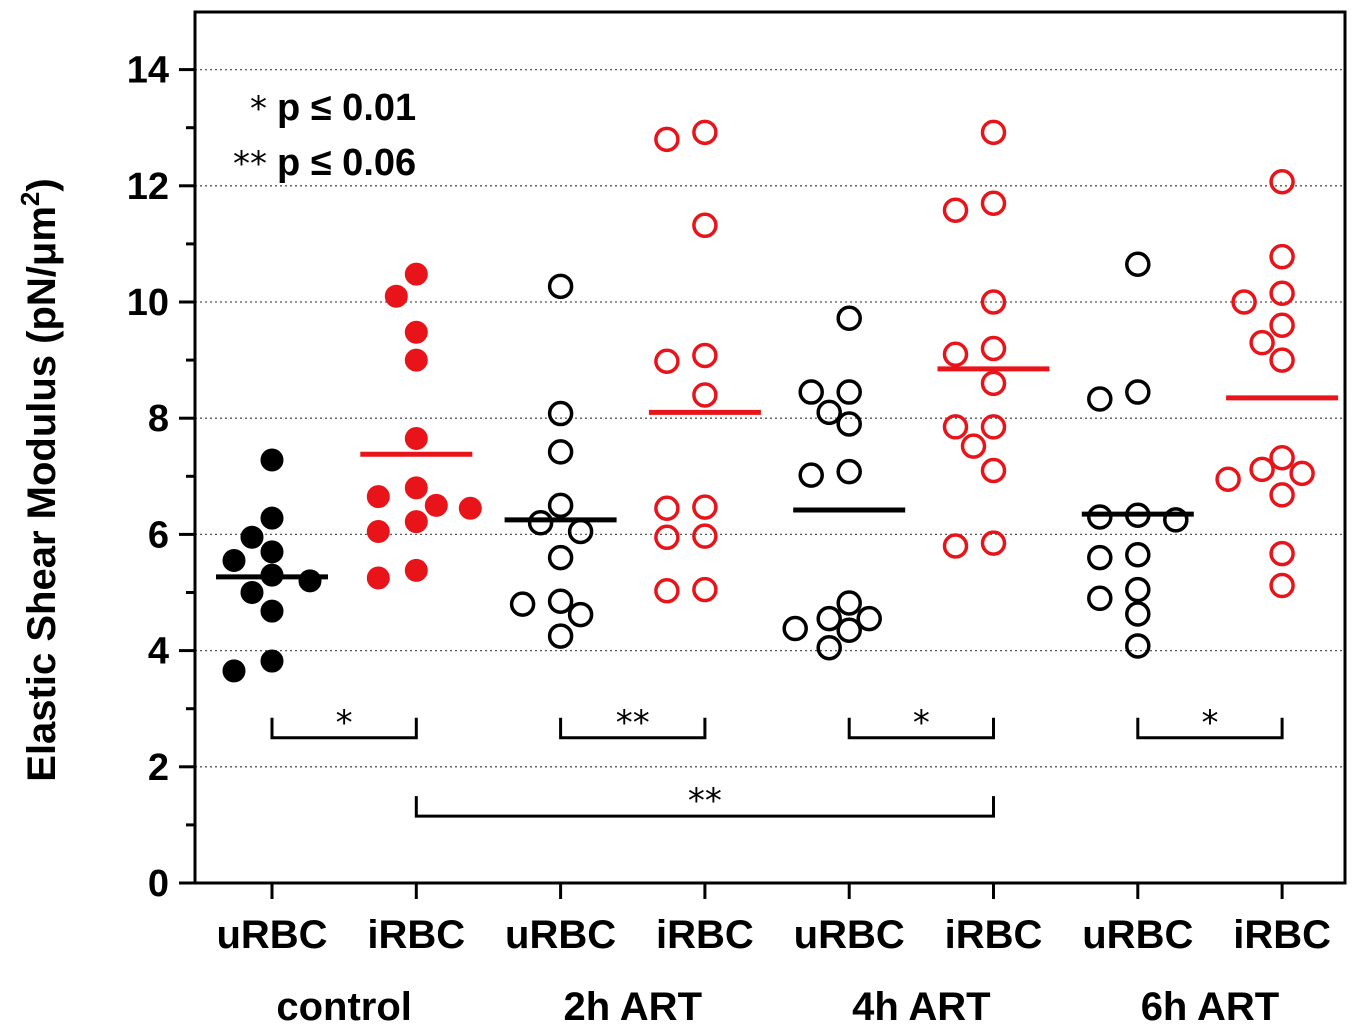  I want to click on bracket-label-3: *, so click(1209, 723).